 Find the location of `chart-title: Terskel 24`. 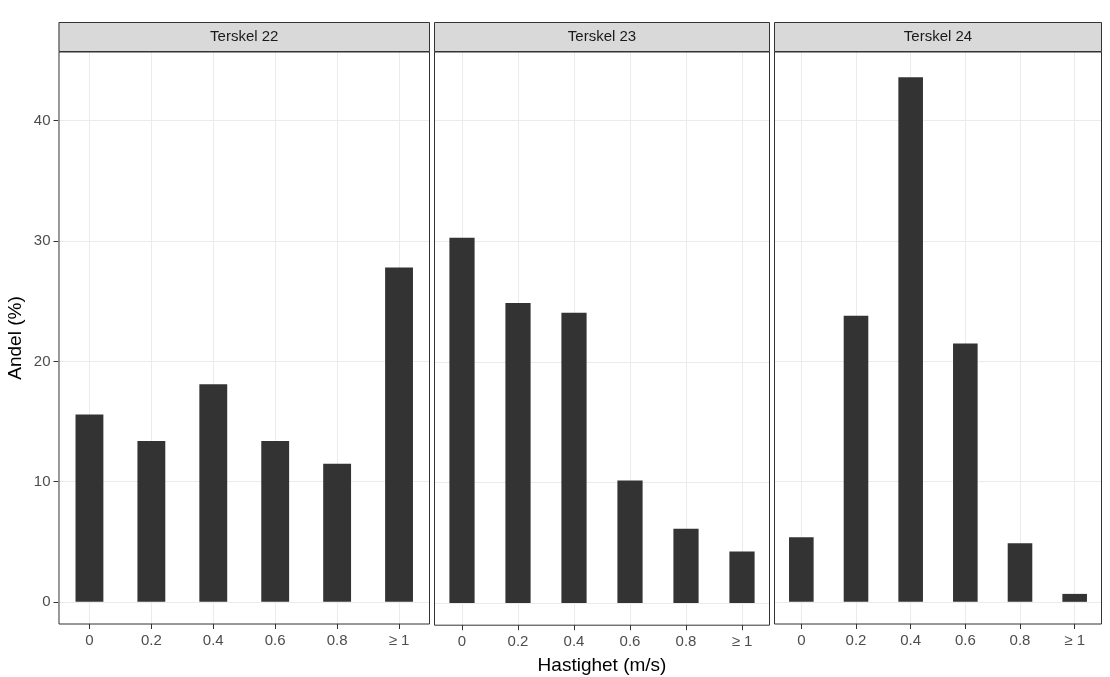

chart-title: Terskel 24 is located at coordinates (938, 36).